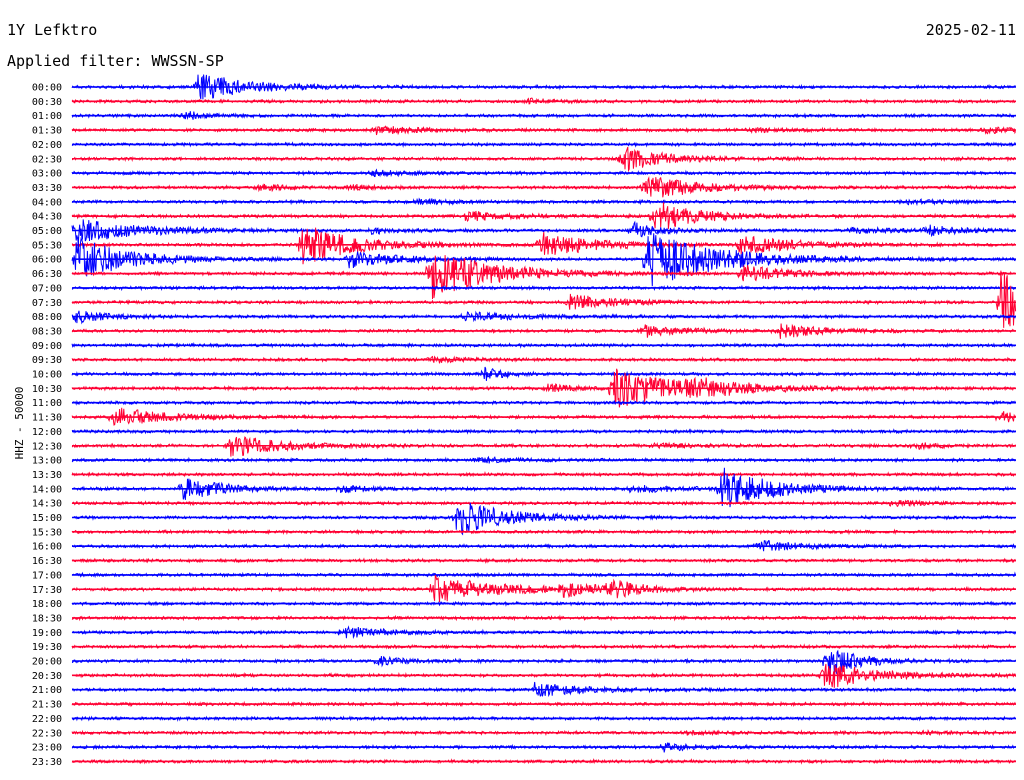  What do you see at coordinates (47, 690) in the screenshot?
I see `row-tick-label: 21:00` at bounding box center [47, 690].